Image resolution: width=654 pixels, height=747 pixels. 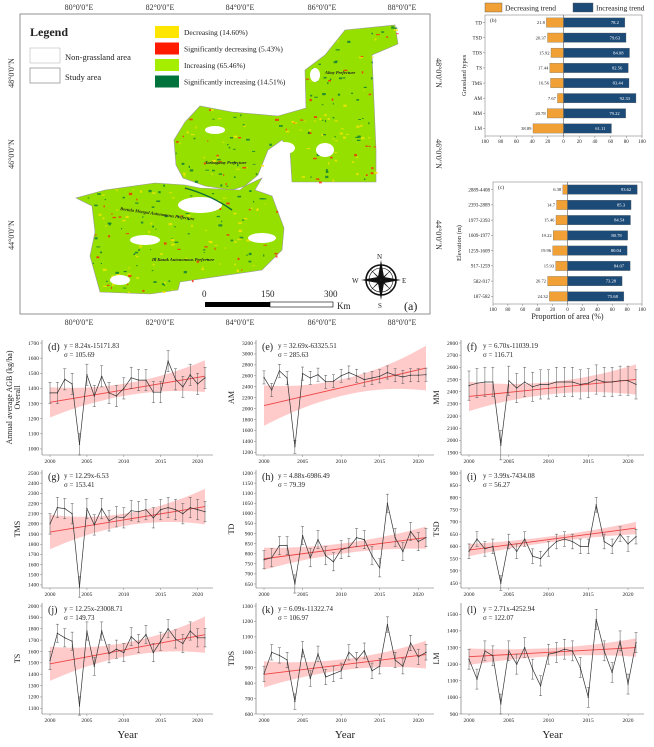 What do you see at coordinates (325, 150) in the screenshot?
I see `non-grassland-patch` at bounding box center [325, 150].